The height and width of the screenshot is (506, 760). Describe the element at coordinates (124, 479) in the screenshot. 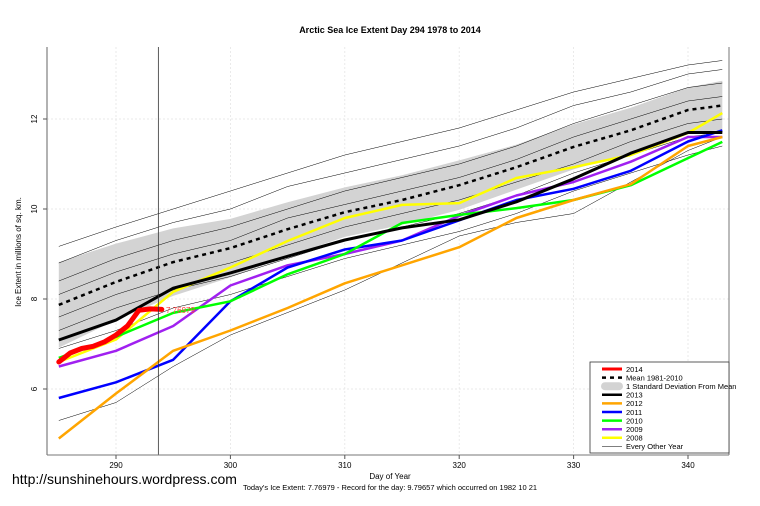

I see `watermark-url: http://sunshinehours.wordpress.com` at that location.